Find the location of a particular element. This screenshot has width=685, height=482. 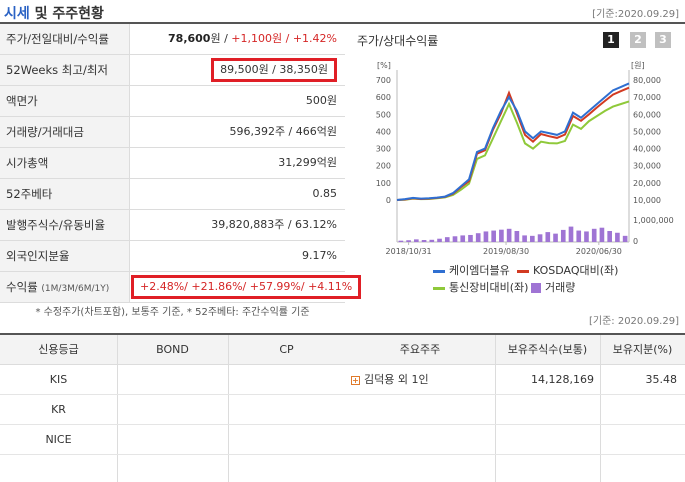

x-tick-label: 2020/06/30 is located at coordinates (599, 251).